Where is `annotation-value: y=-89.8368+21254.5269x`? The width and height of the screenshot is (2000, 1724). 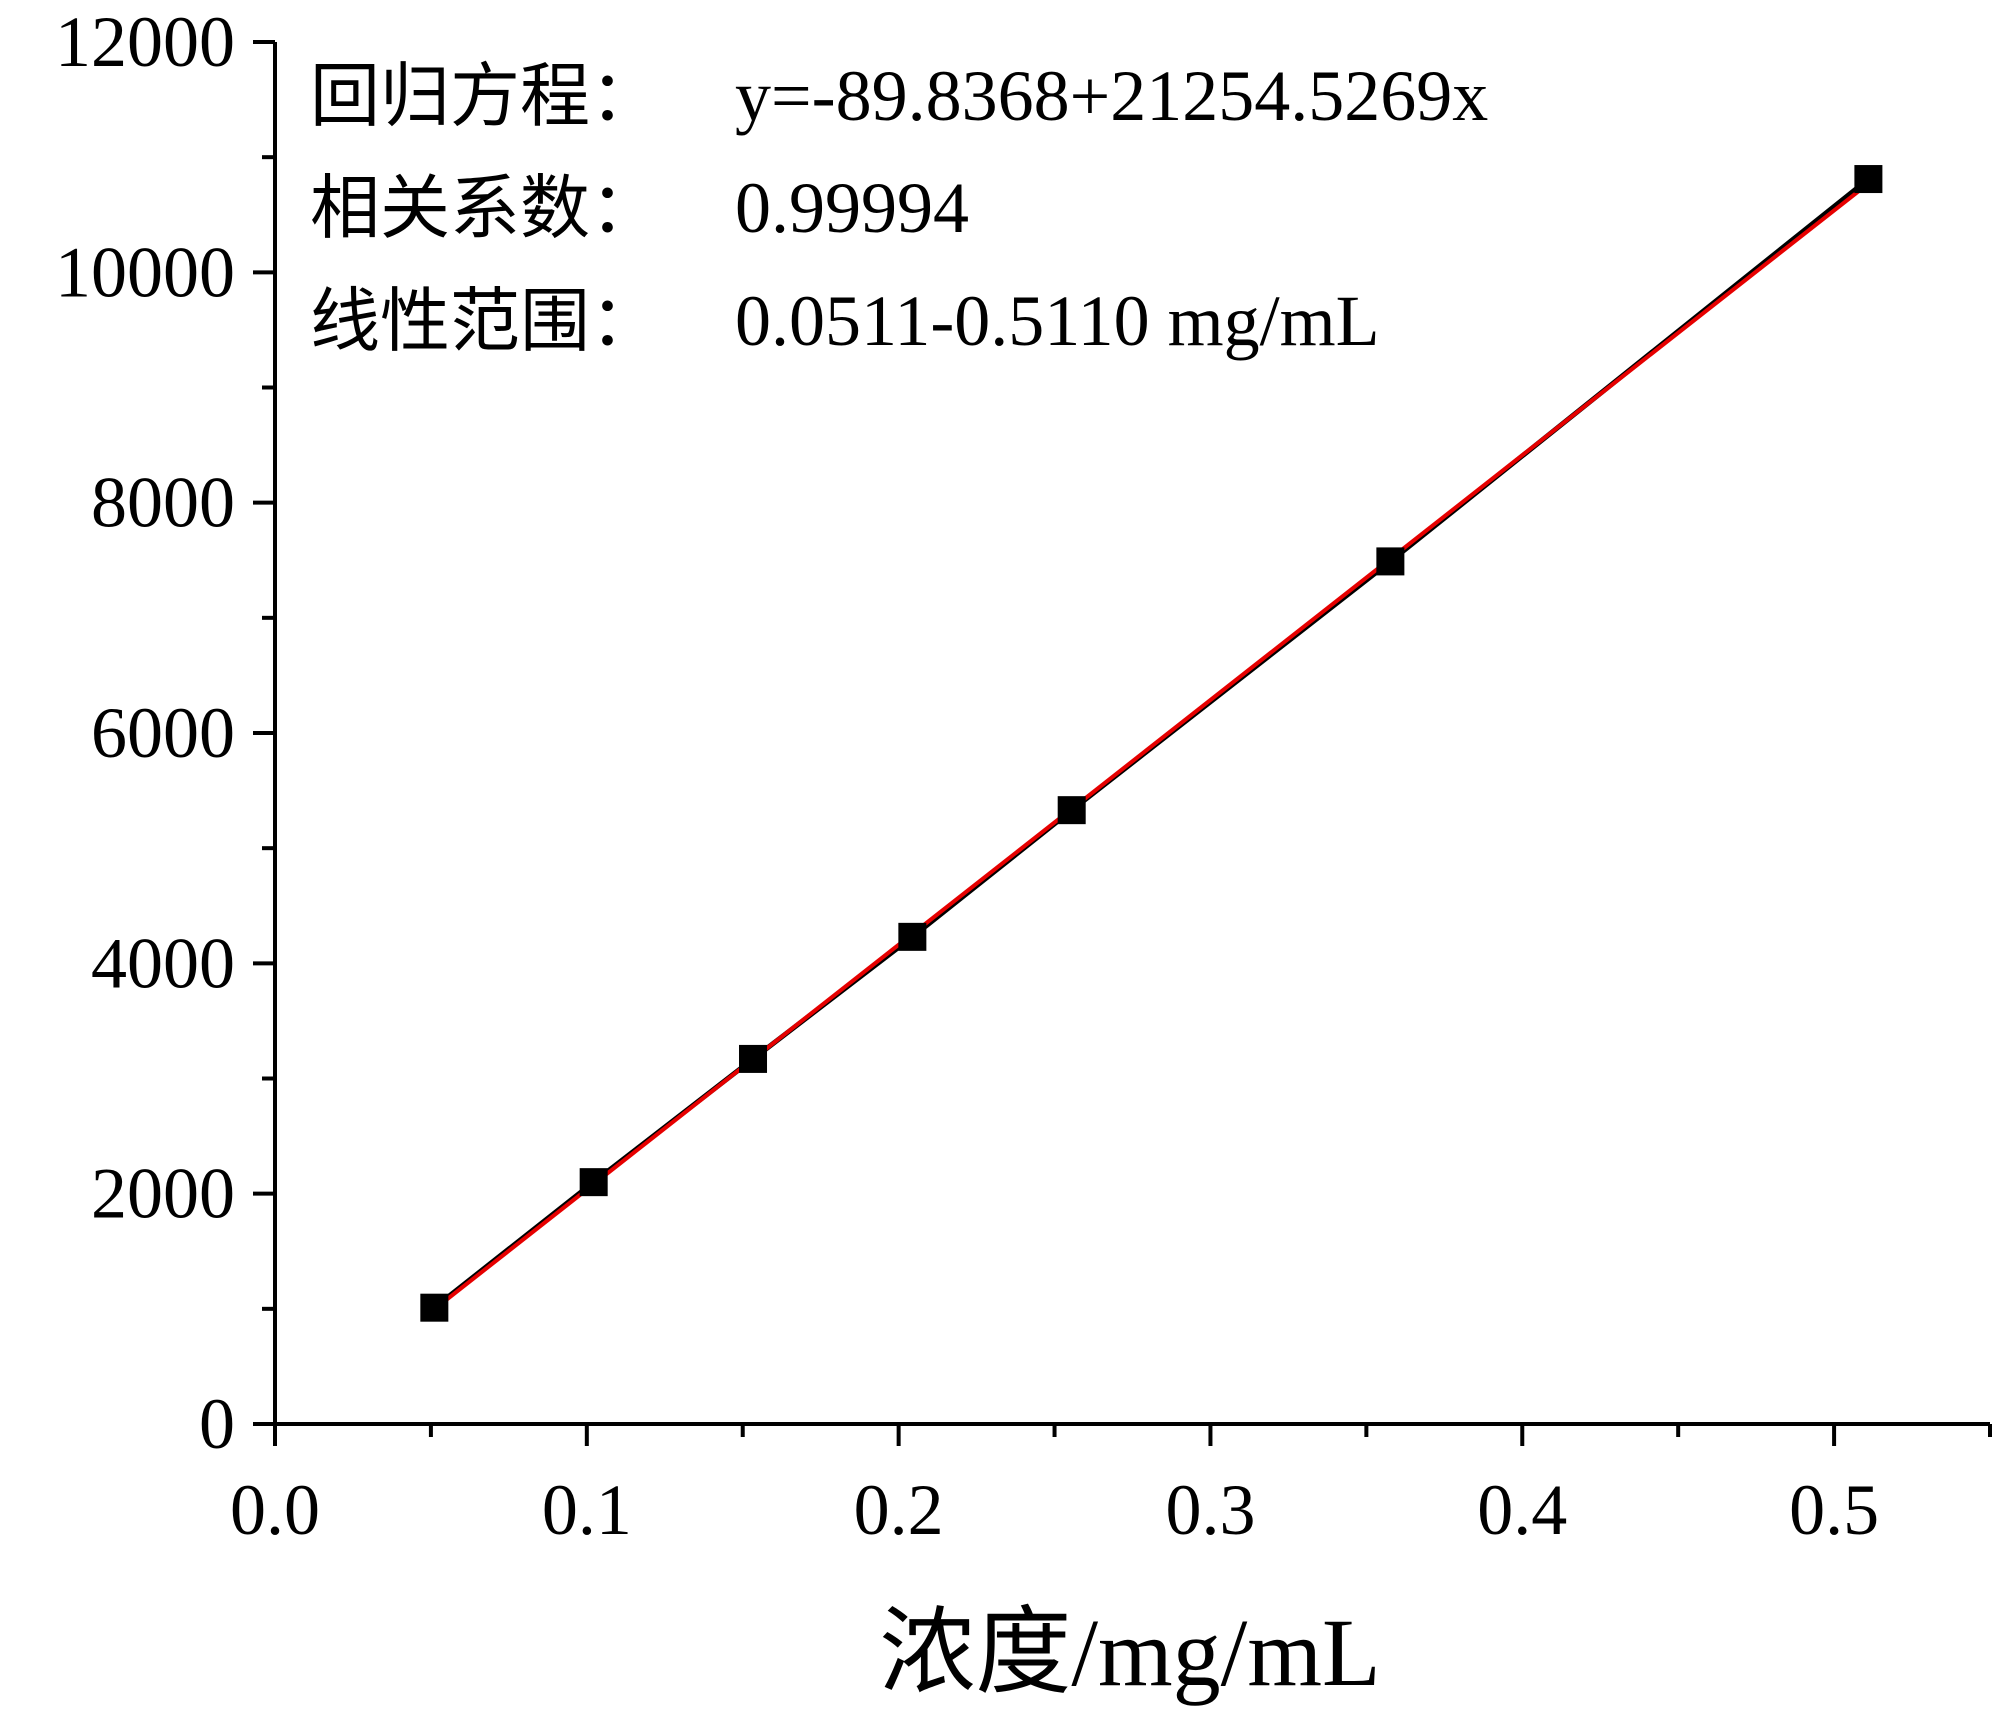 annotation-value: y=-89.8368+21254.5269x is located at coordinates (1111, 96).